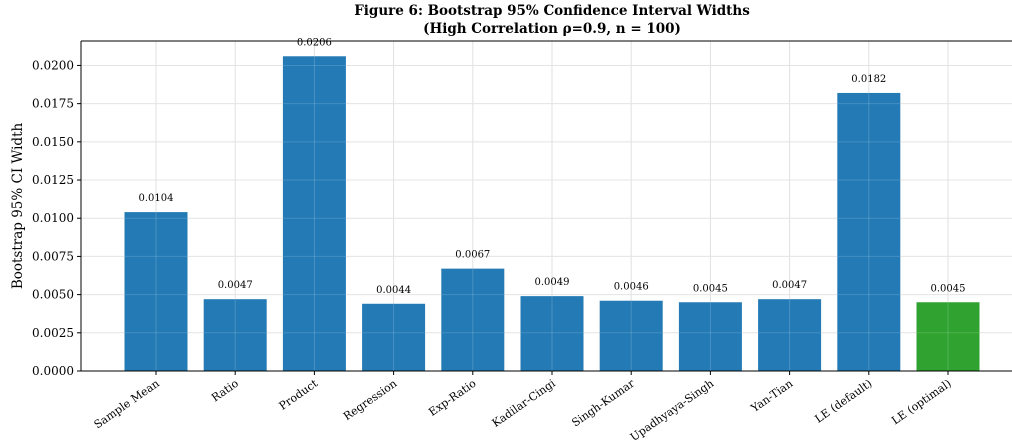 This screenshot has width=1012, height=448. Describe the element at coordinates (299, 394) in the screenshot. I see `x-tick-label: Product` at that location.